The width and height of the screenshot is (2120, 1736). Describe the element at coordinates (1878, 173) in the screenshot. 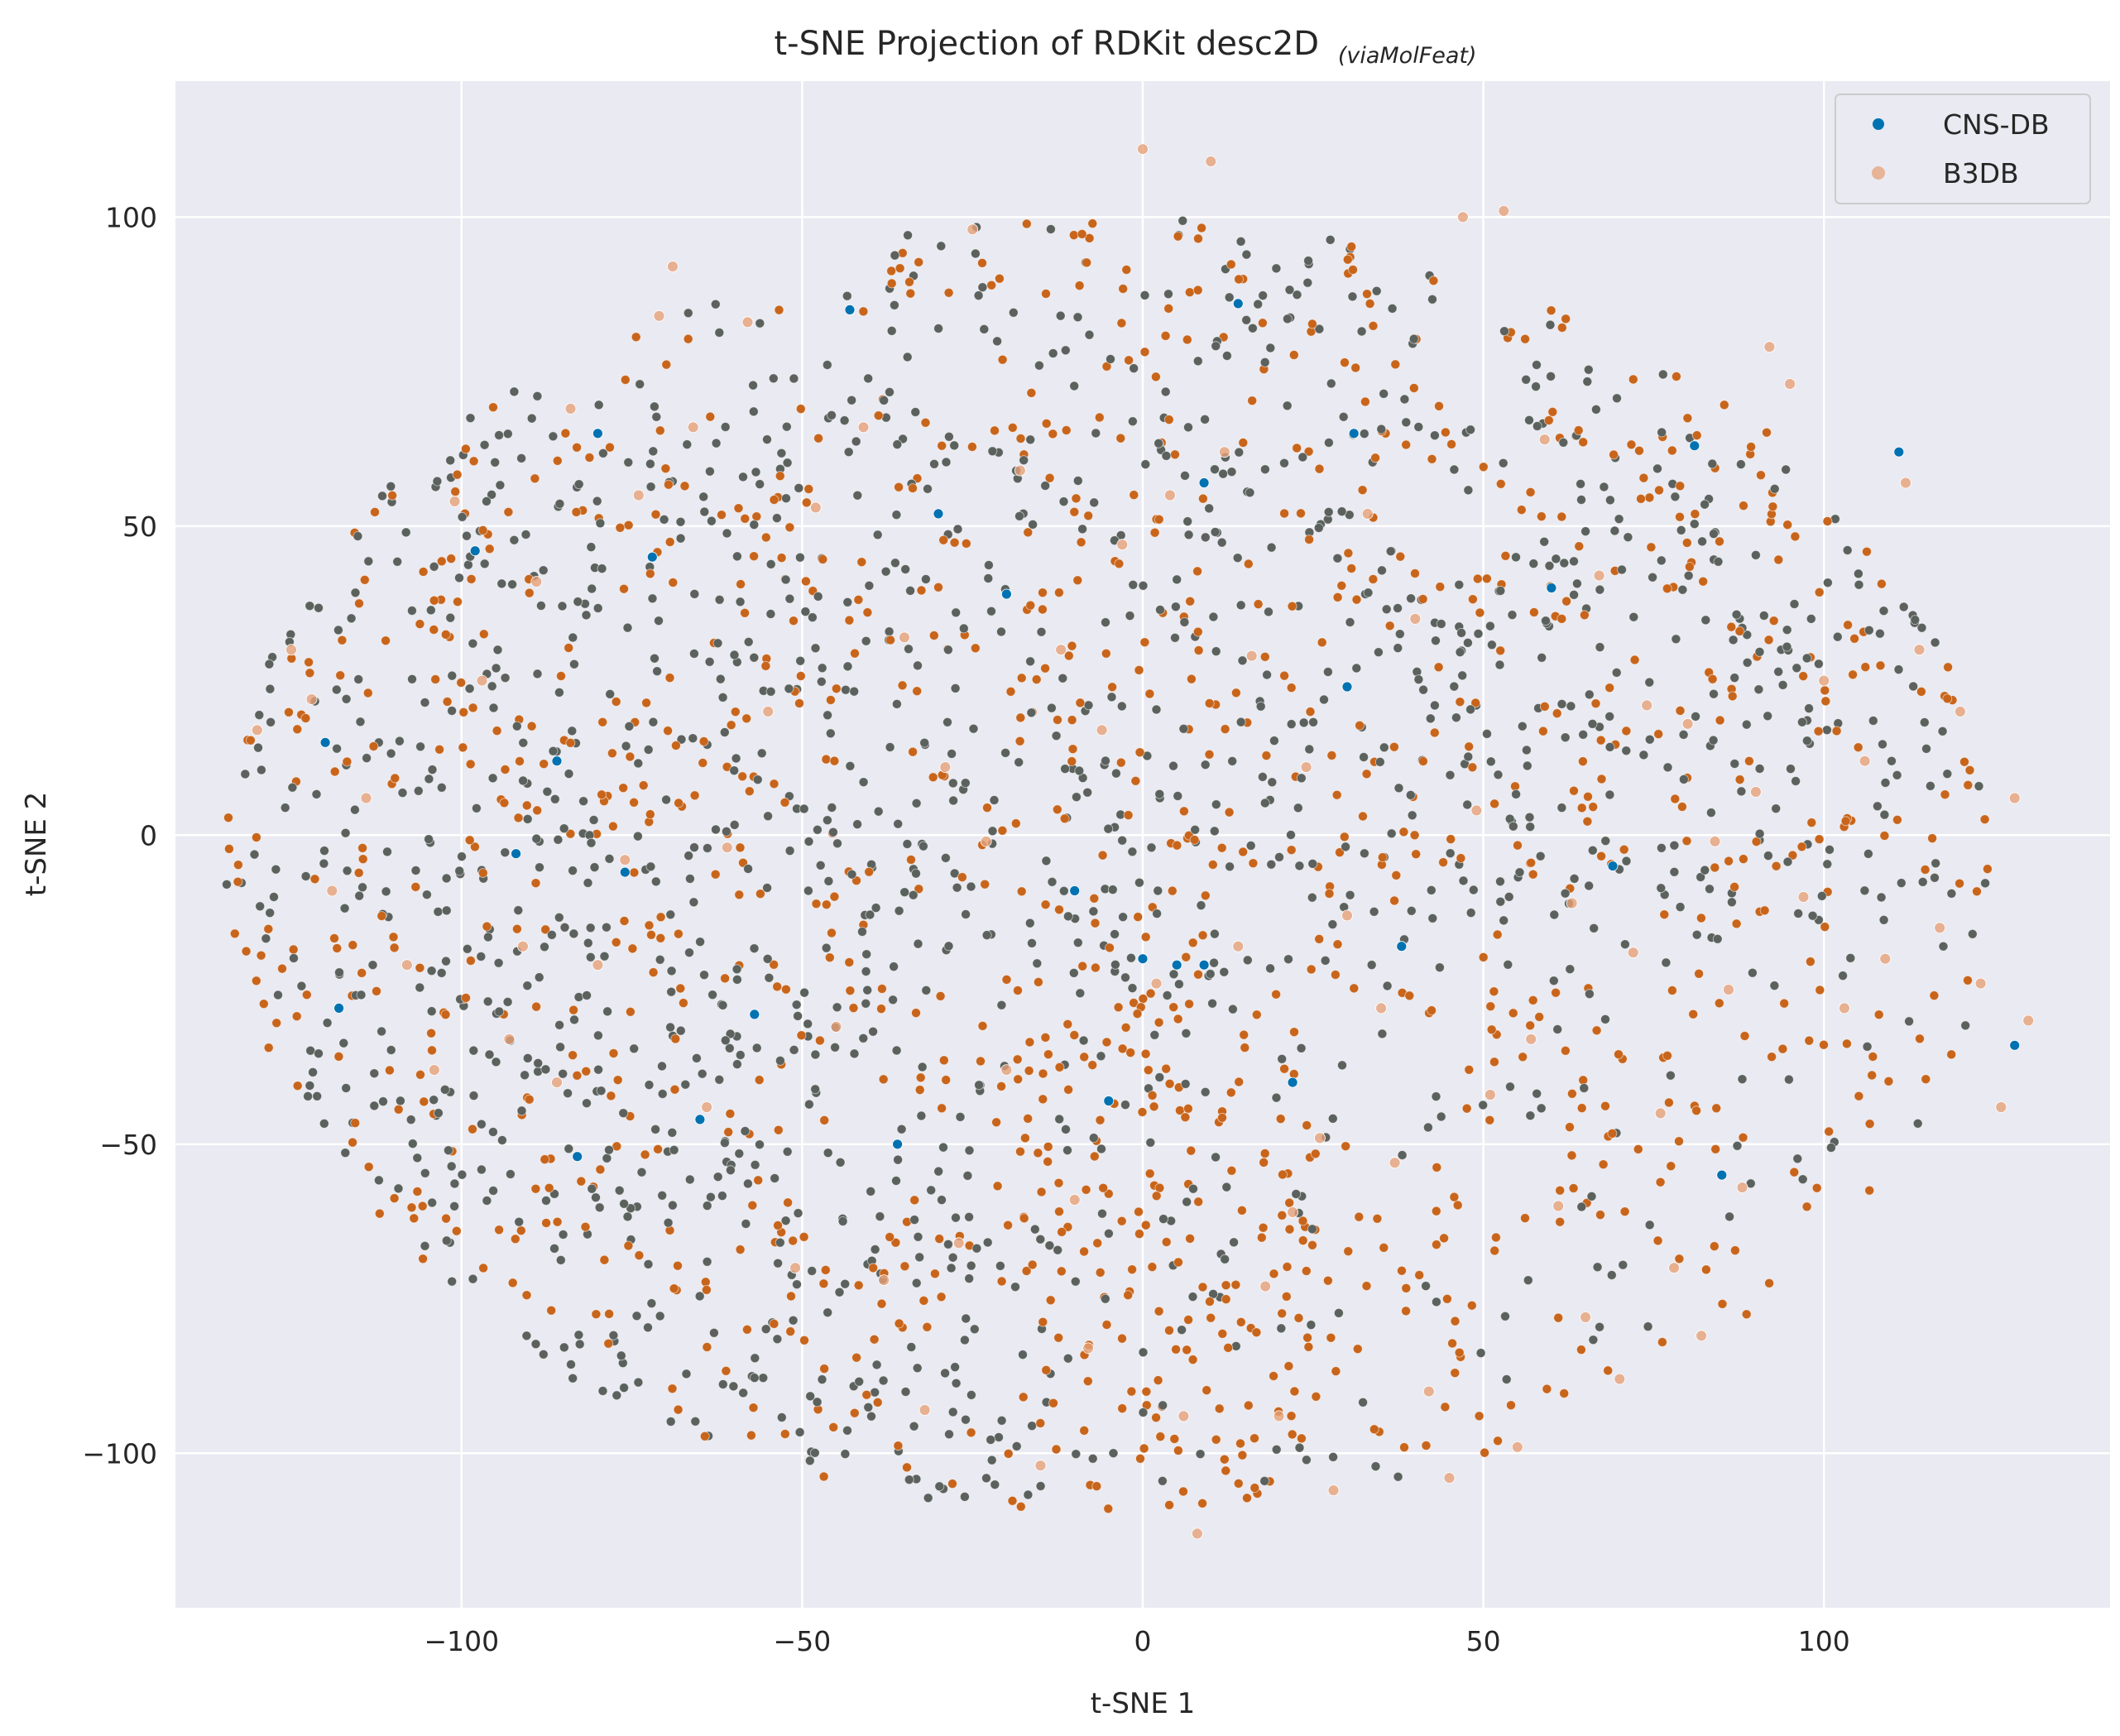

I see `legend-marker-b3db` at that location.